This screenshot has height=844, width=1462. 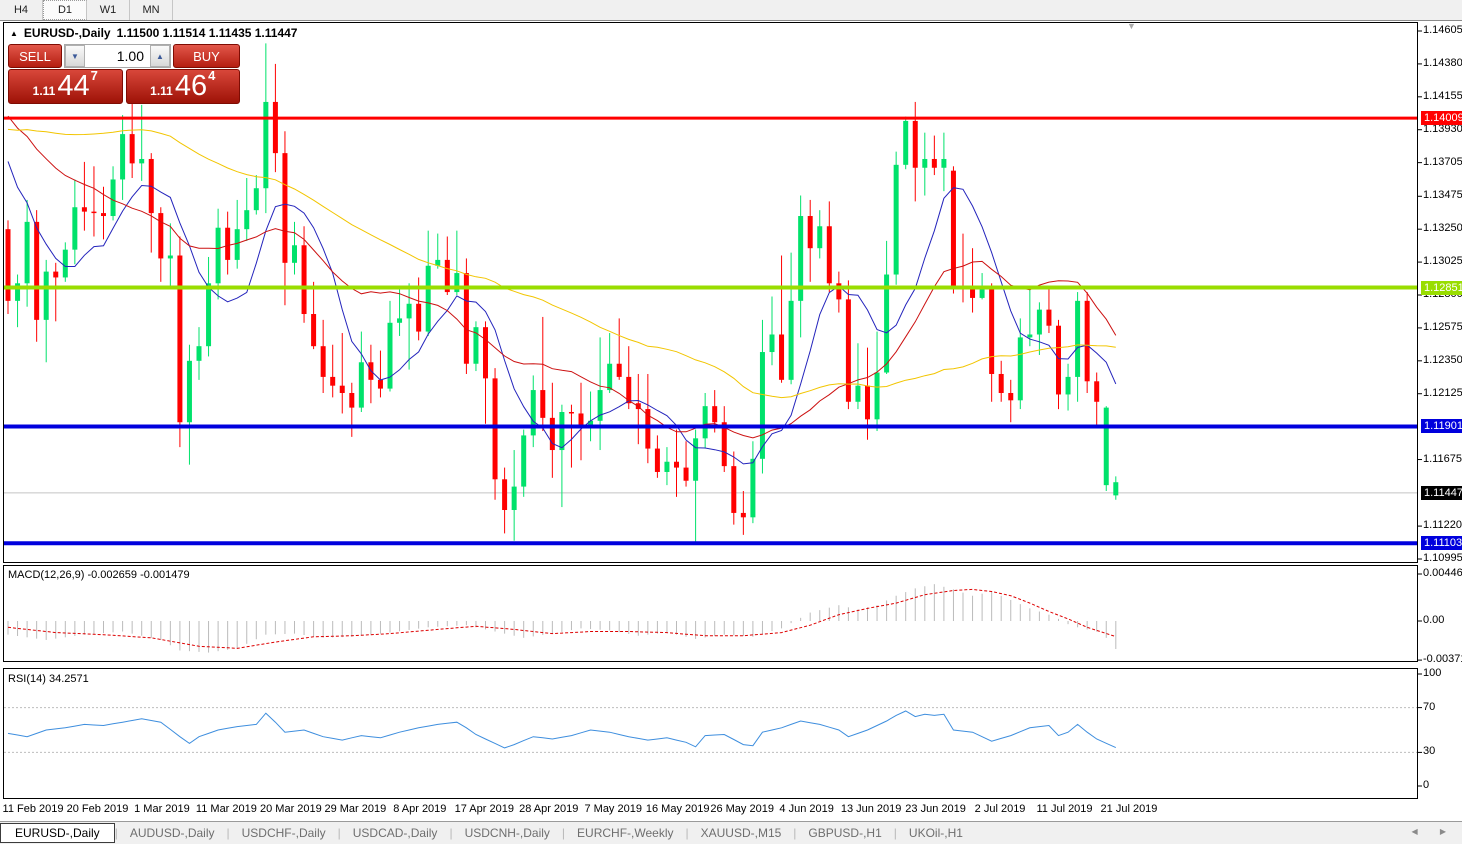 I want to click on price-axis-tick: 1.13475, so click(x=1442, y=195).